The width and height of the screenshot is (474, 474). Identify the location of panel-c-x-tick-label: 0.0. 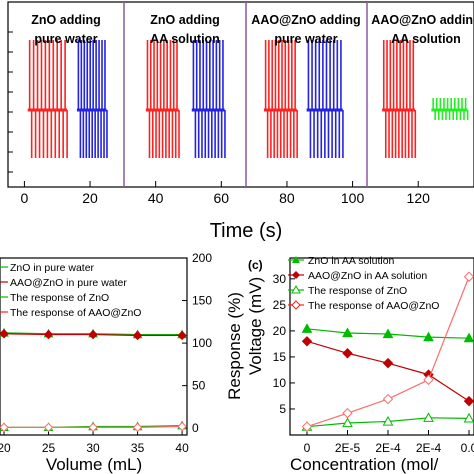
(467, 448).